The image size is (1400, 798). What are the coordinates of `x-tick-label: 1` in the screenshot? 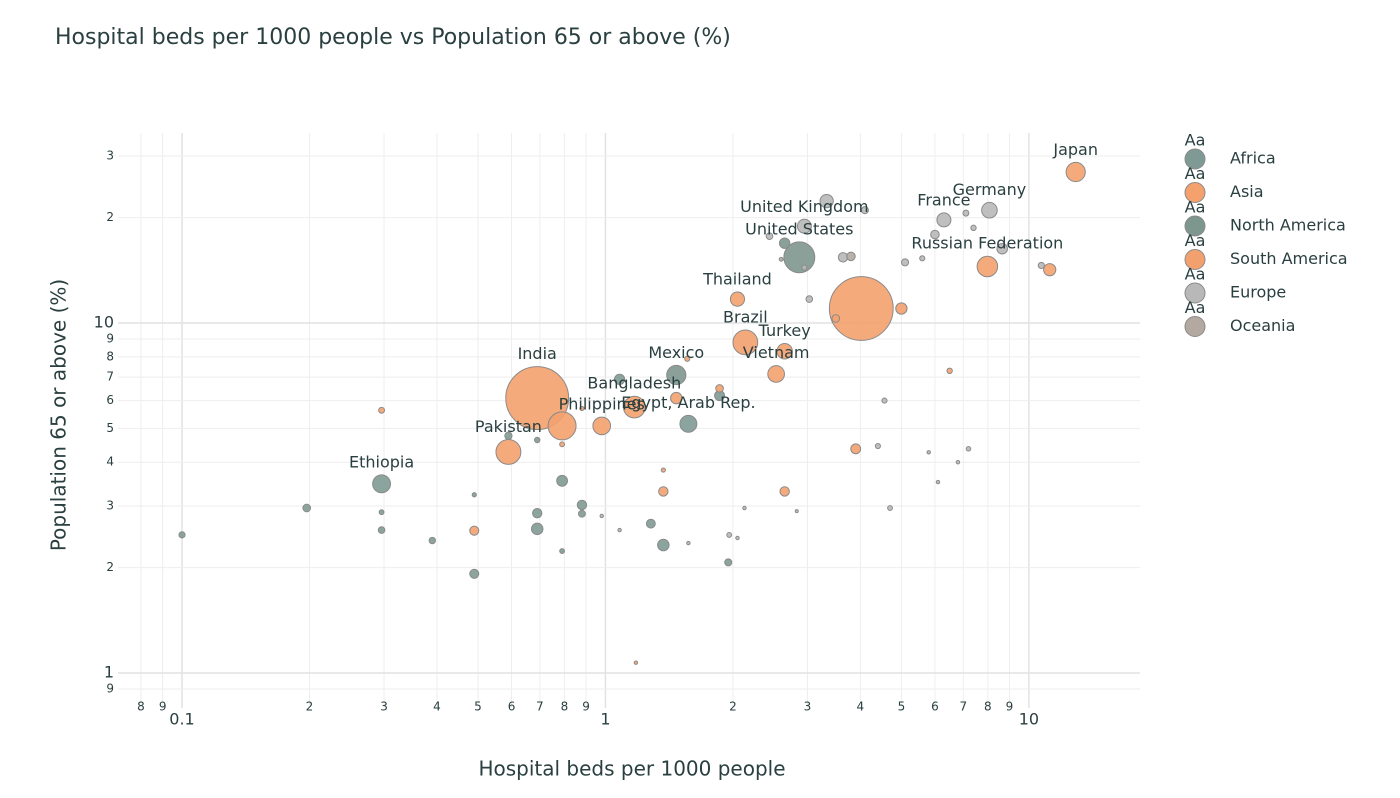 It's located at (605, 719).